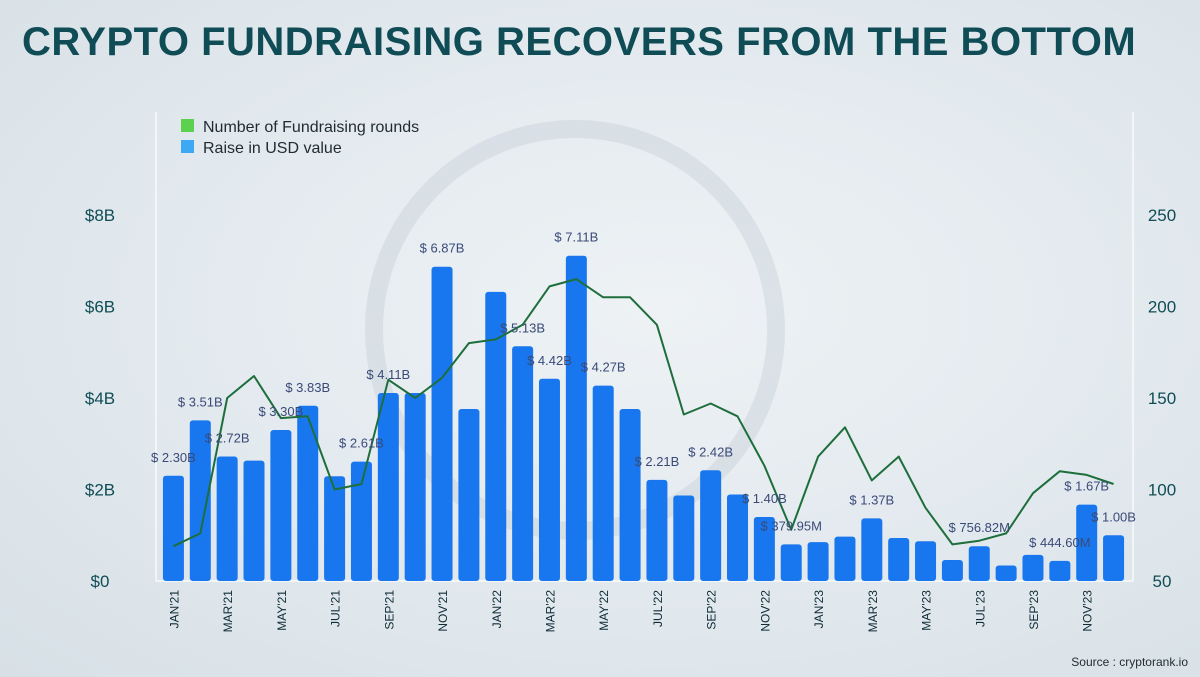 This screenshot has height=677, width=1200. I want to click on x-tick-label: SEP'21, so click(389, 610).